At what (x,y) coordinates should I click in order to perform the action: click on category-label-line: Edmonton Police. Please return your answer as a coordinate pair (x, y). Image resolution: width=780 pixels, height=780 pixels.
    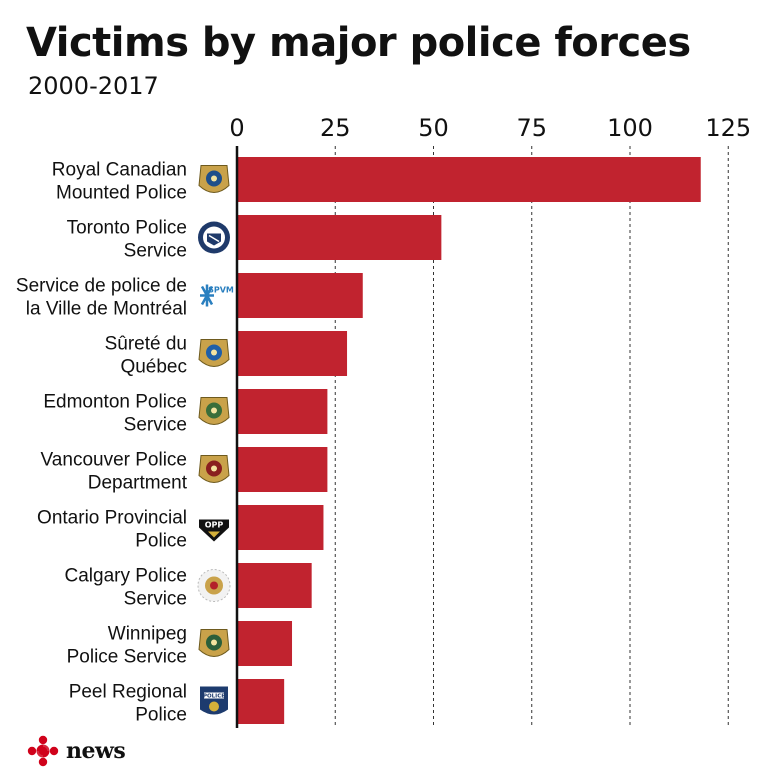
    Looking at the image, I should click on (115, 402).